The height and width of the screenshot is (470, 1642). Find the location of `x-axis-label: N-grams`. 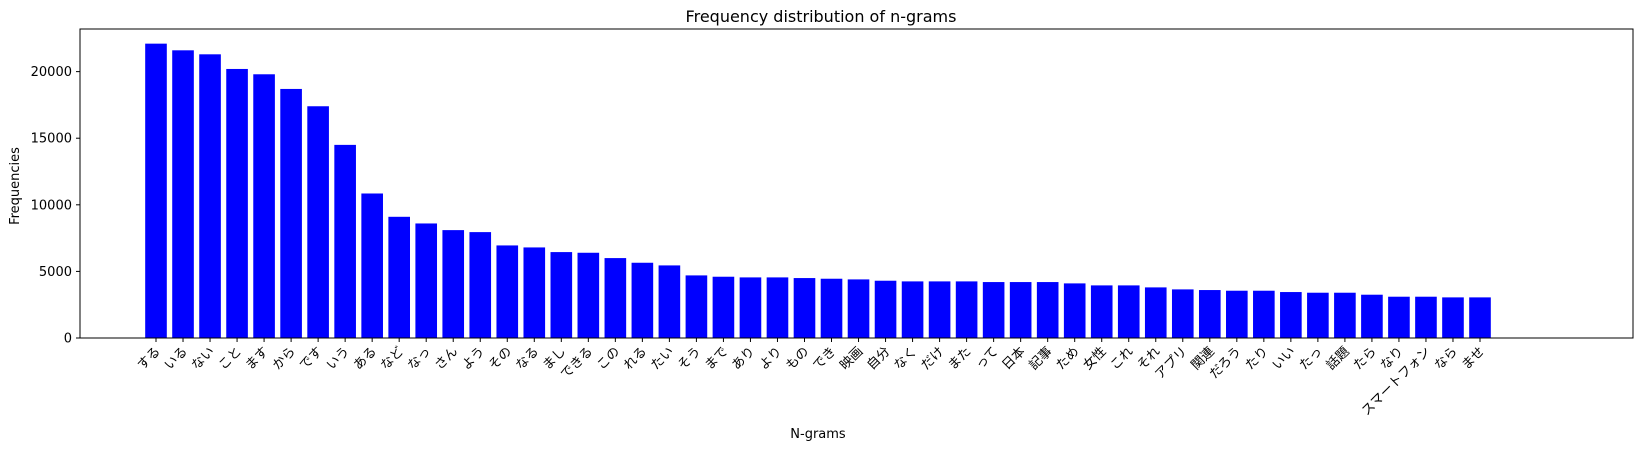

x-axis-label: N-grams is located at coordinates (818, 434).